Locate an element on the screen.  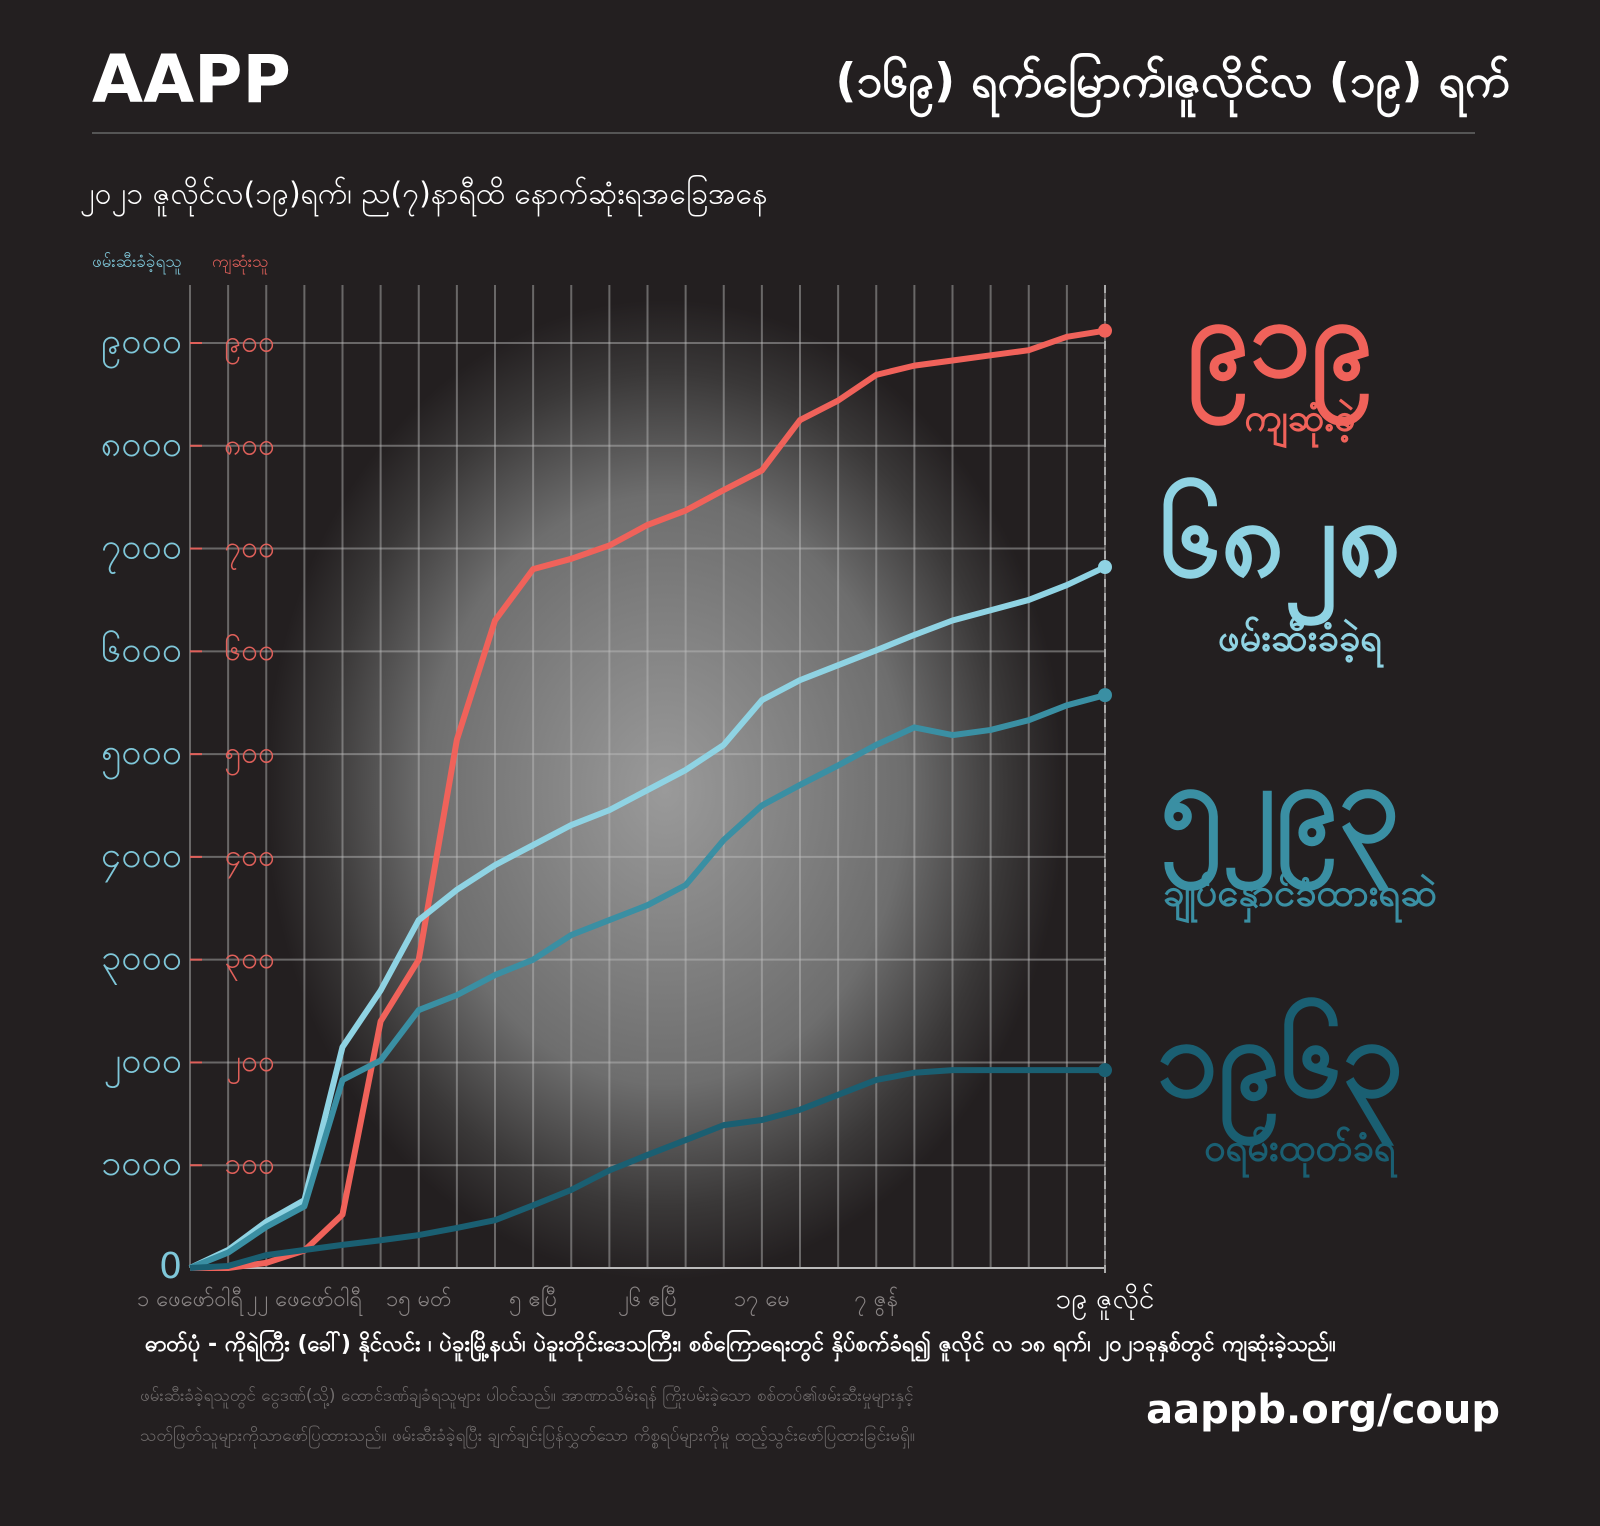
y-tick-label: ၅၀၀၀ is located at coordinates (141, 756).